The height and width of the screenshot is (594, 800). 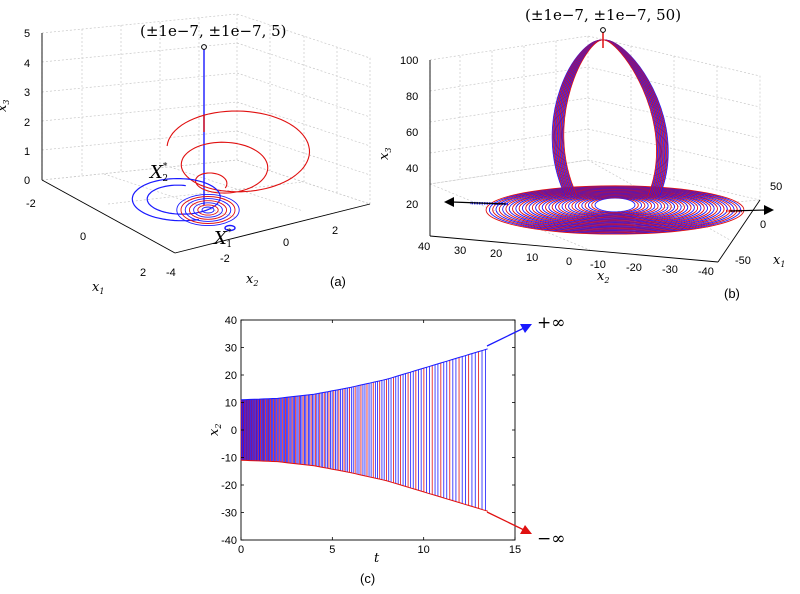 What do you see at coordinates (751, 210) in the screenshot?
I see `panel-b-right-arrow` at bounding box center [751, 210].